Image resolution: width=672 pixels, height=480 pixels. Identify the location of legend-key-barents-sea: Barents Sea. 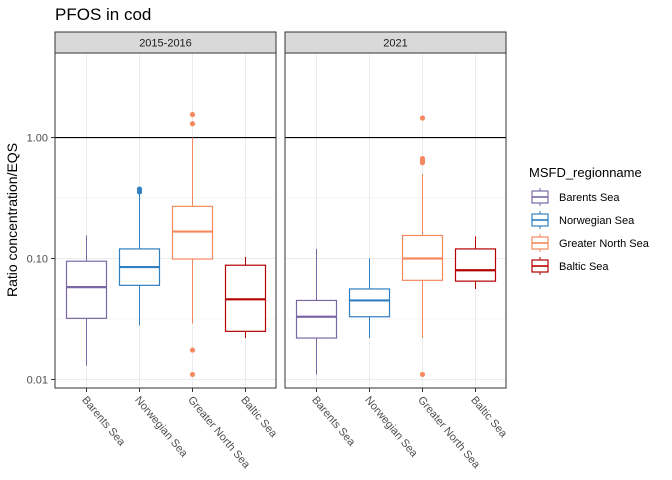
(575, 197).